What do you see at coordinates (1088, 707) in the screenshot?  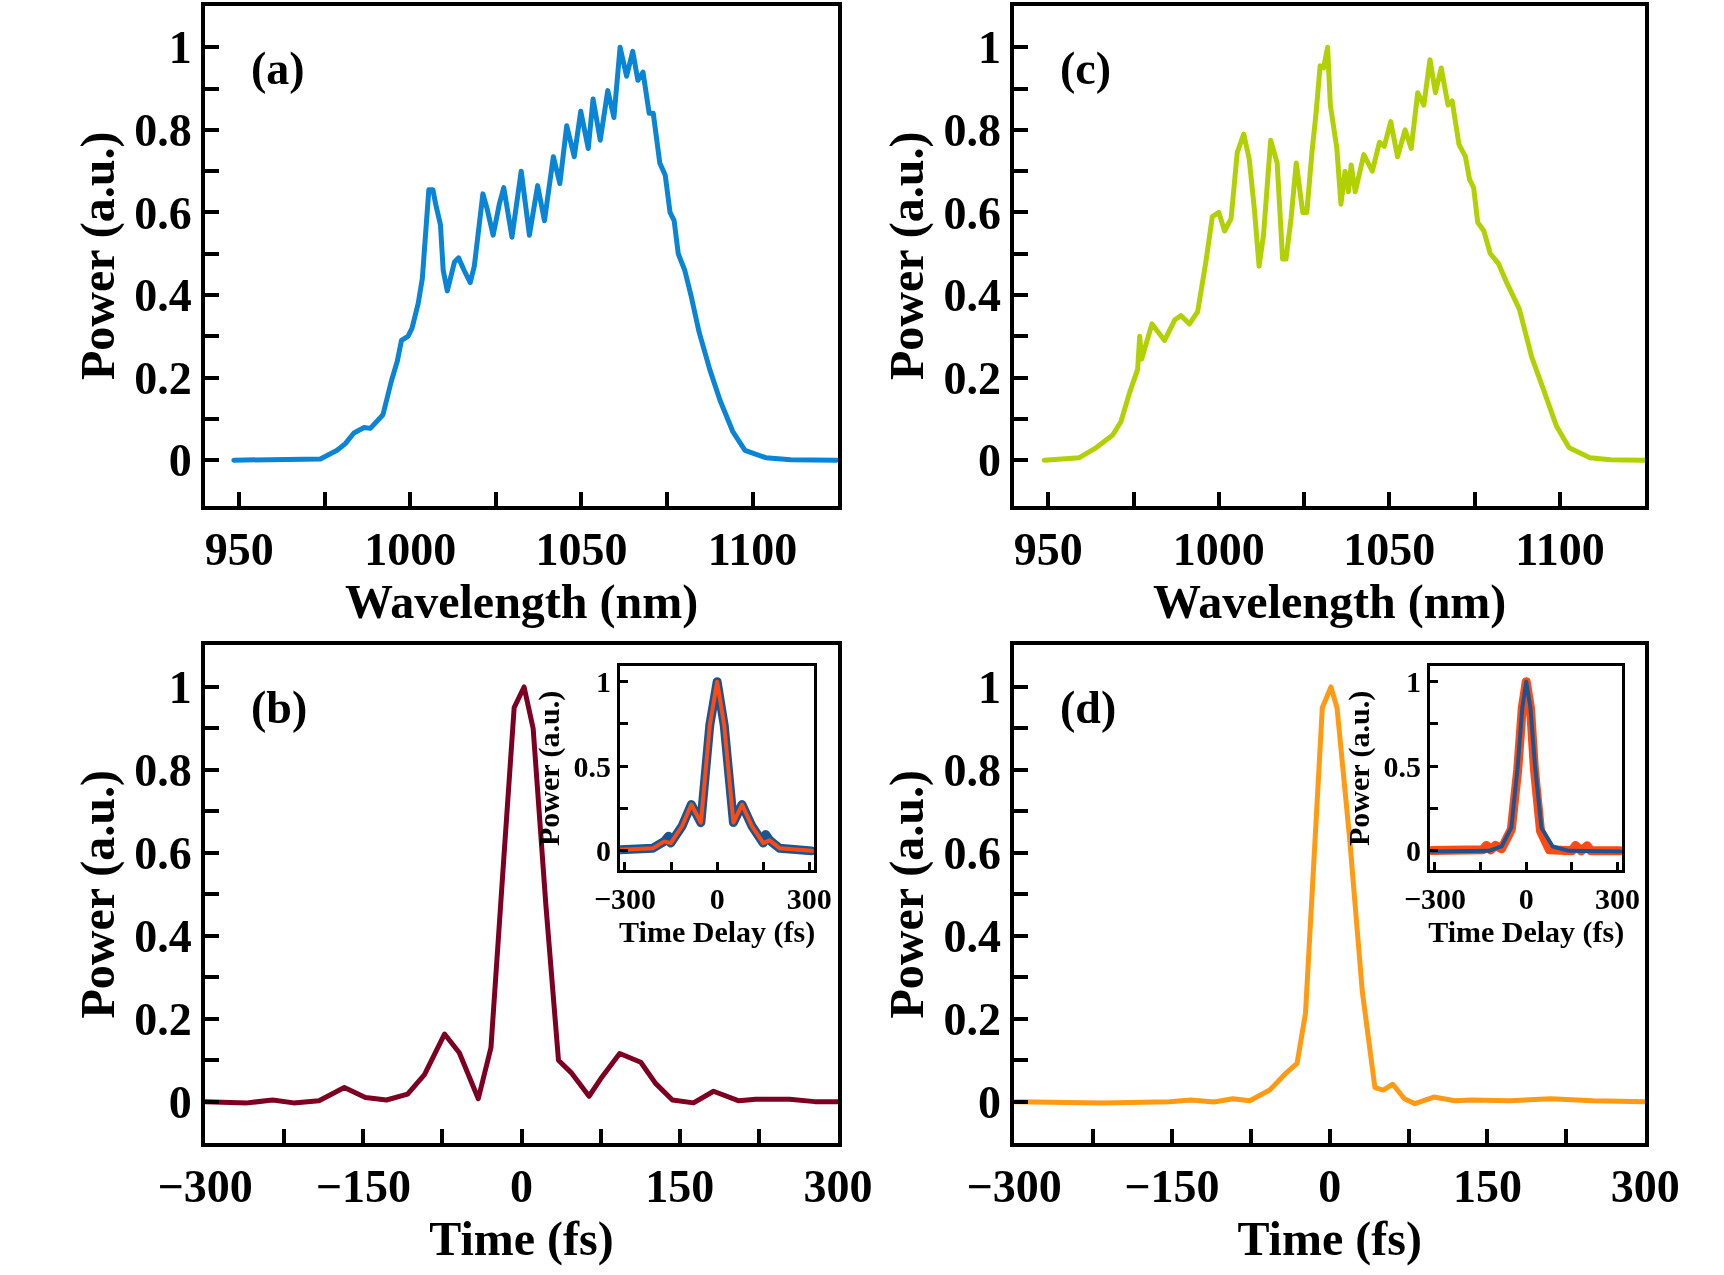 I see `annotation: (d)` at bounding box center [1088, 707].